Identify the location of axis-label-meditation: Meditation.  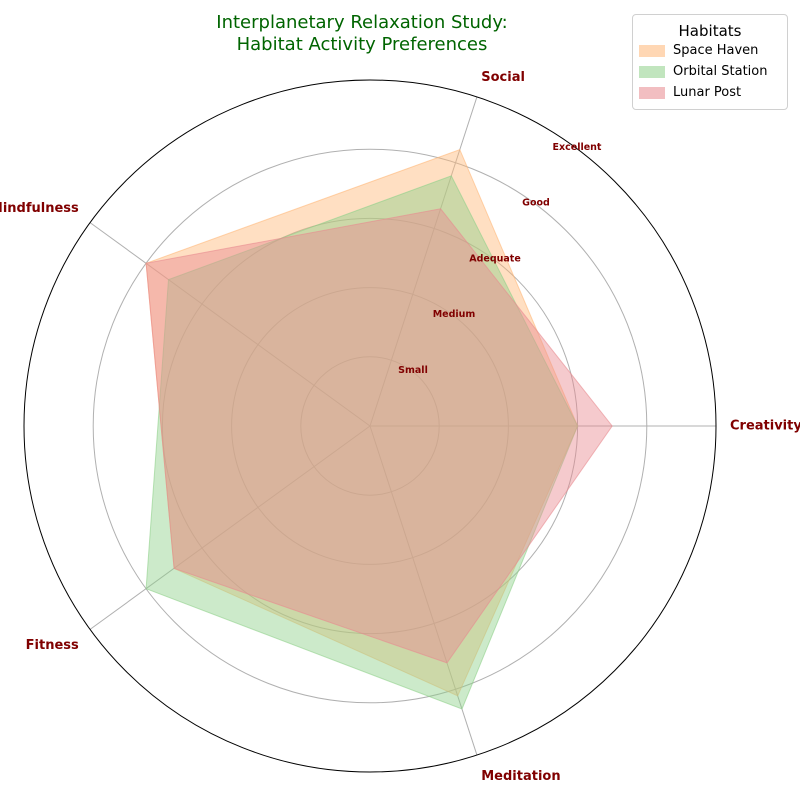
(520, 776).